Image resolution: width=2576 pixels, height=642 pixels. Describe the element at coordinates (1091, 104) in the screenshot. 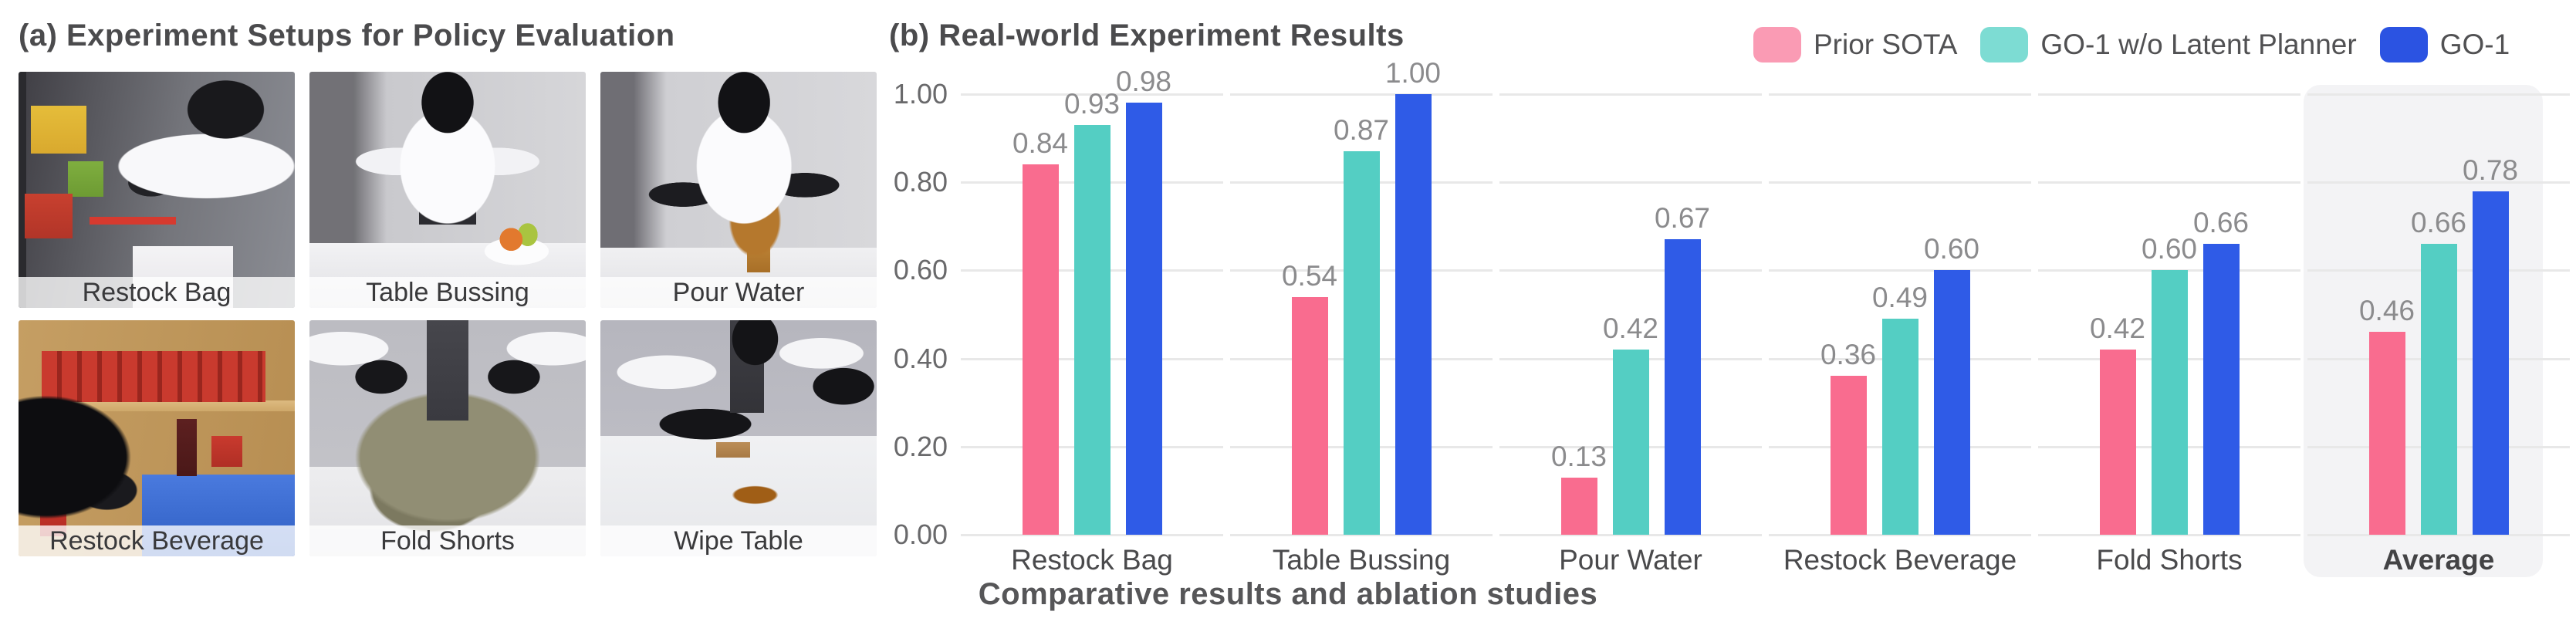

I see `bar-value-label: 0.93` at that location.